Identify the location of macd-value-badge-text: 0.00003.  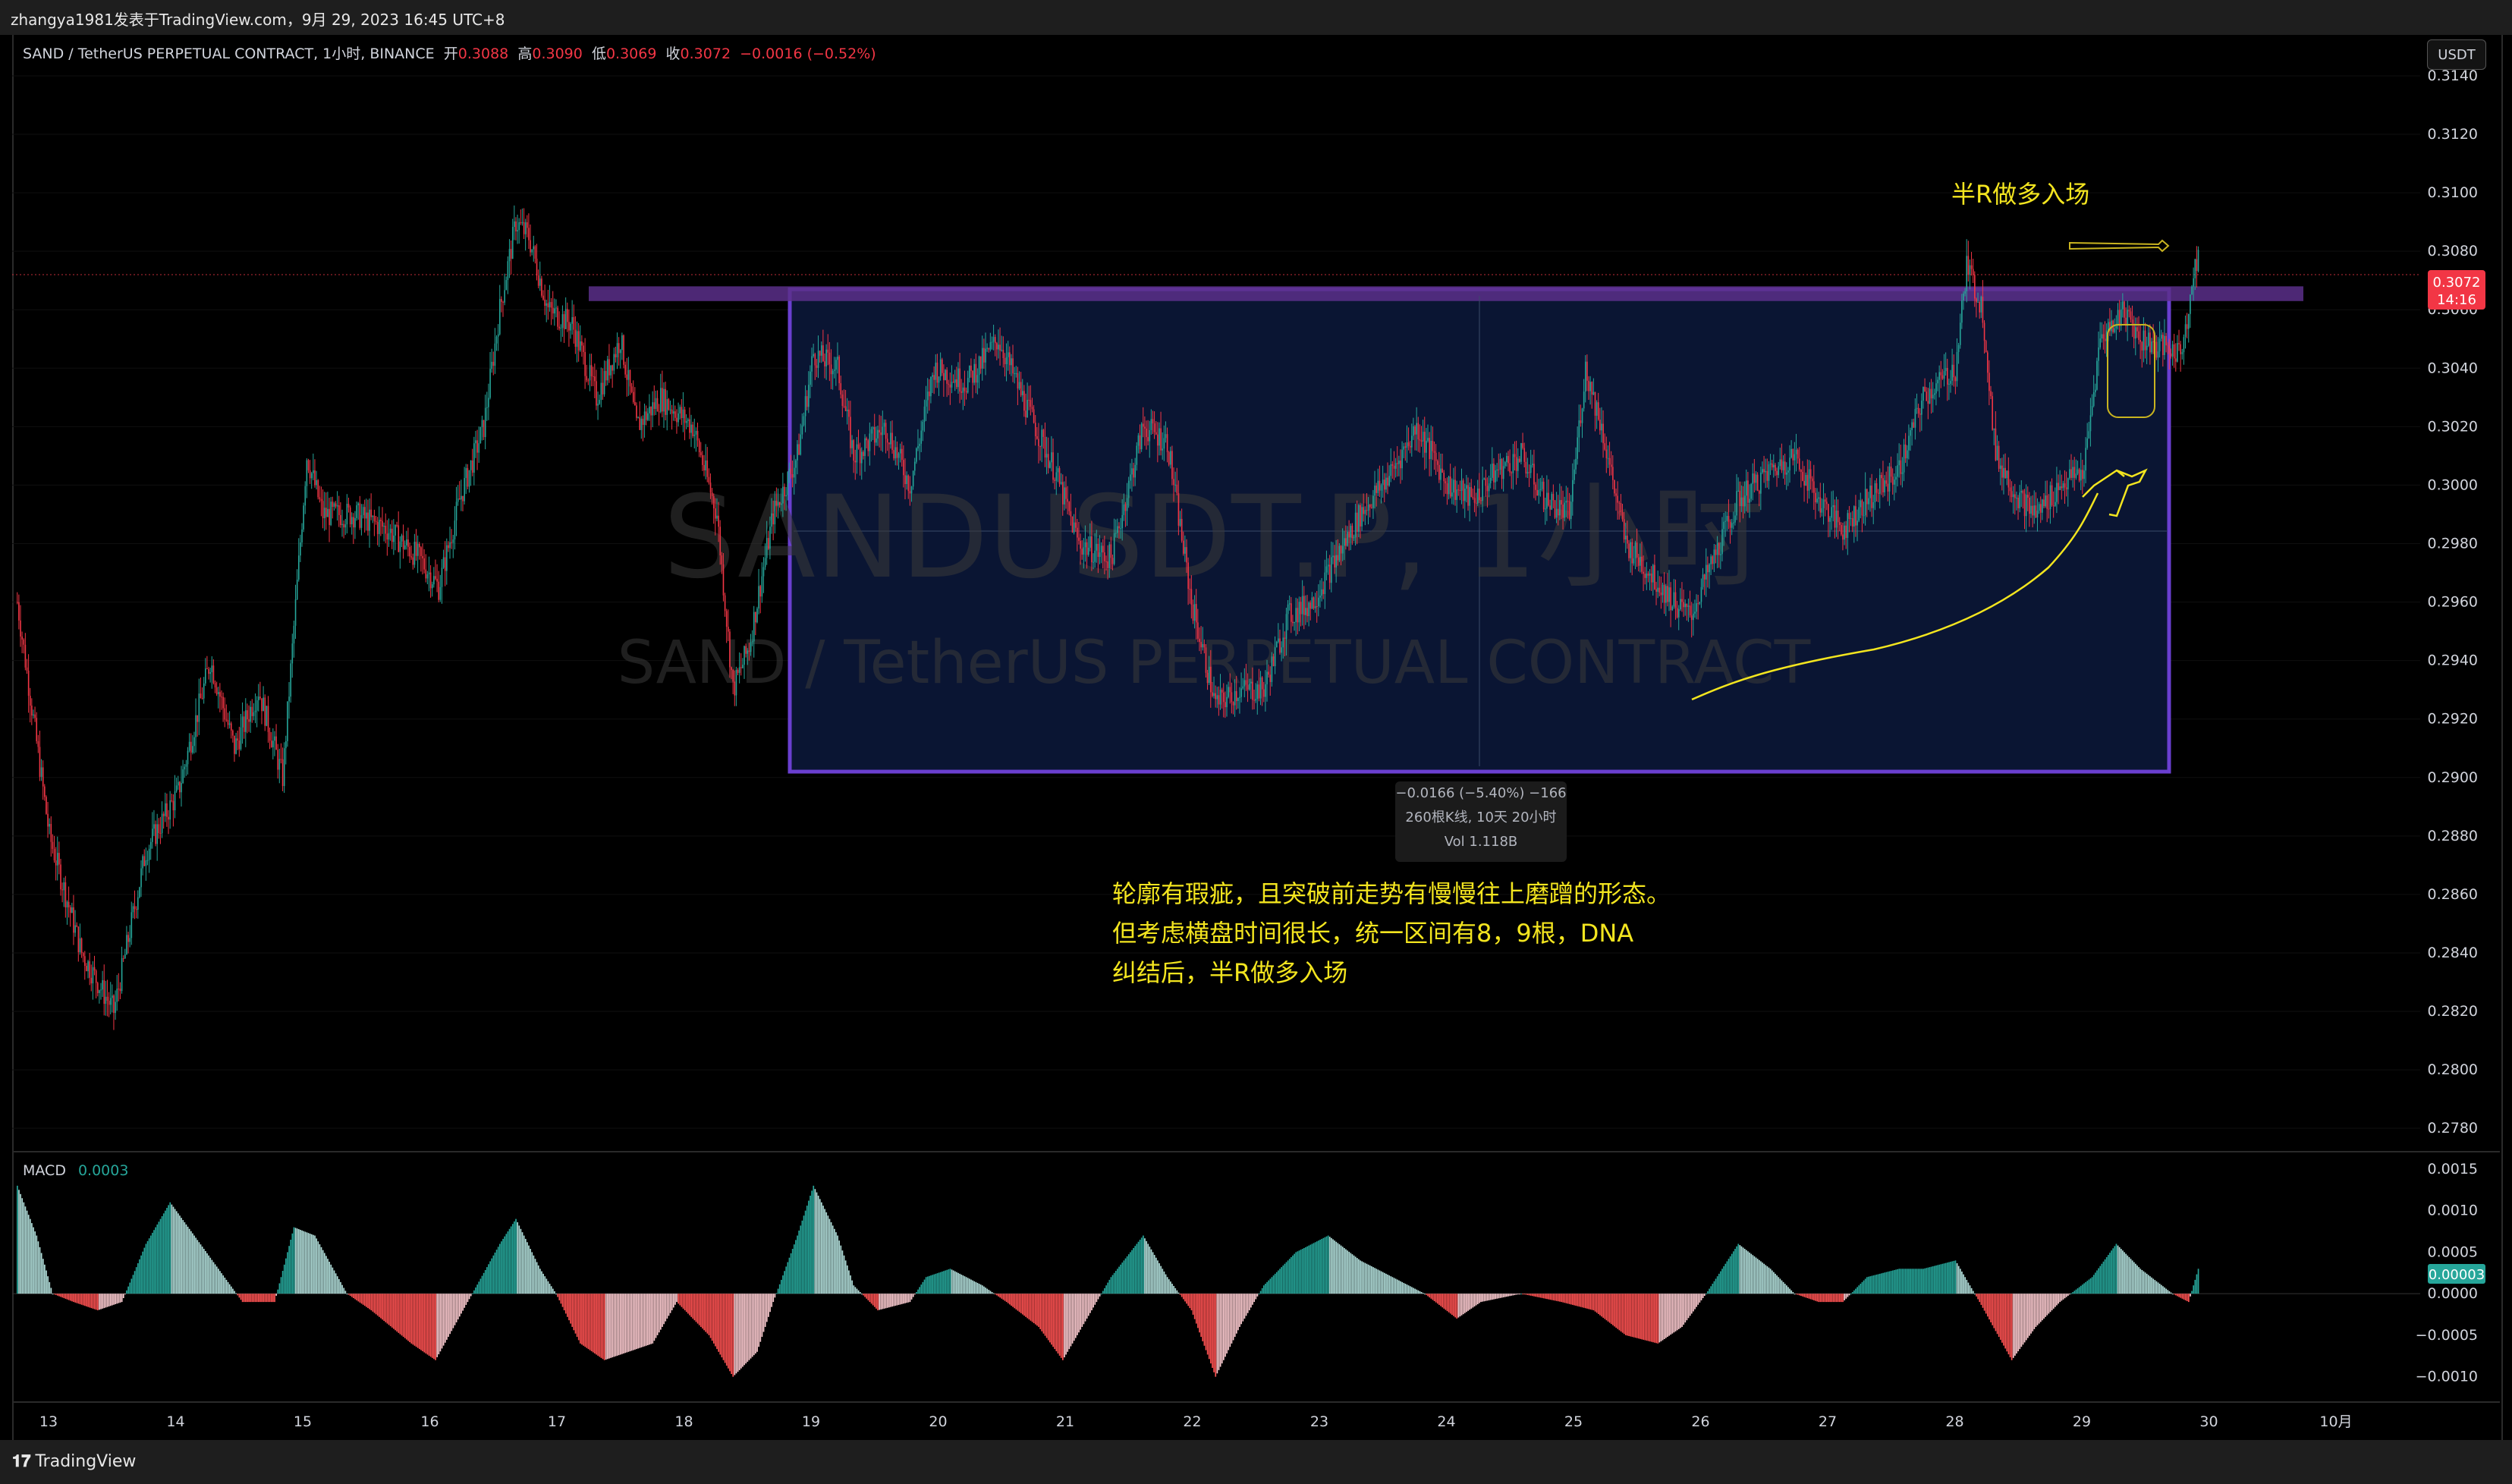
(2457, 1275).